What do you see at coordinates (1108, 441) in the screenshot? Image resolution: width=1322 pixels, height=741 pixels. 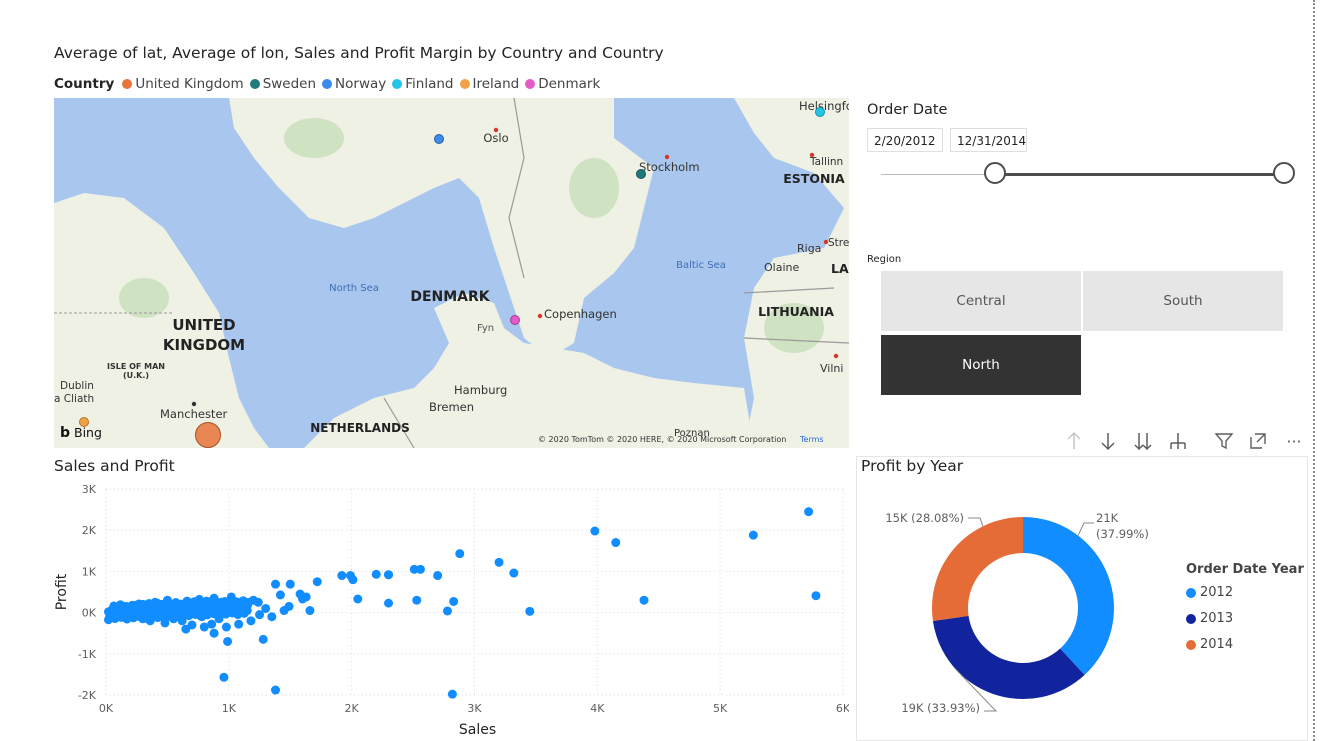 I see `arrow-down-icon` at bounding box center [1108, 441].